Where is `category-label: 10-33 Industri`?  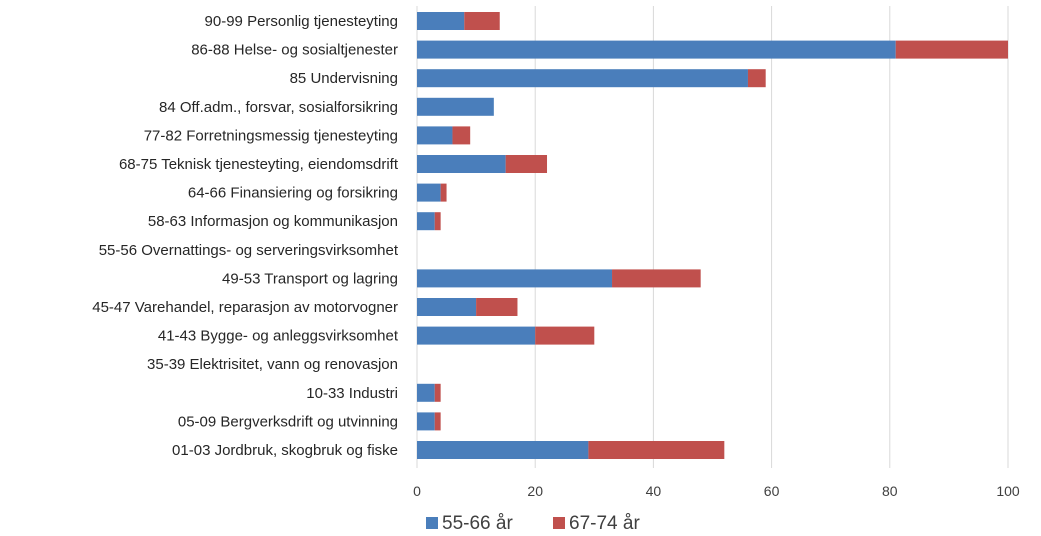 category-label: 10-33 Industri is located at coordinates (352, 393).